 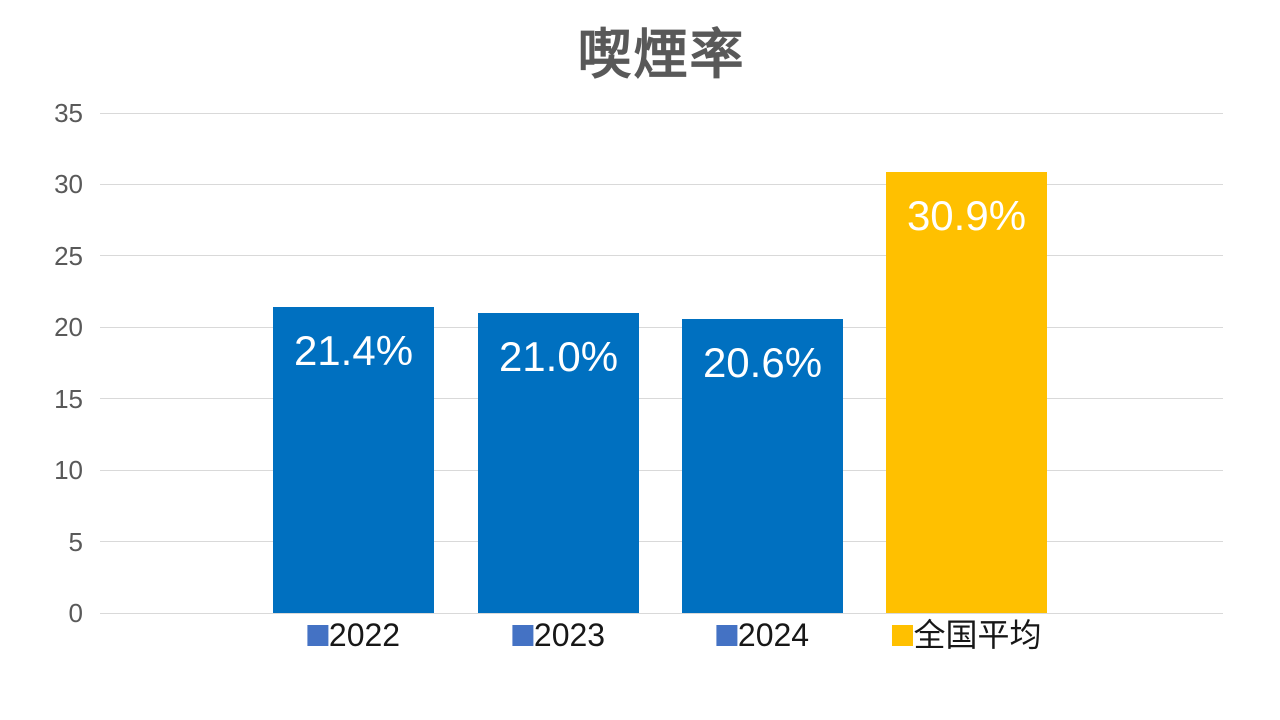 I want to click on bar-全国平均: 30.9%, so click(x=966, y=392).